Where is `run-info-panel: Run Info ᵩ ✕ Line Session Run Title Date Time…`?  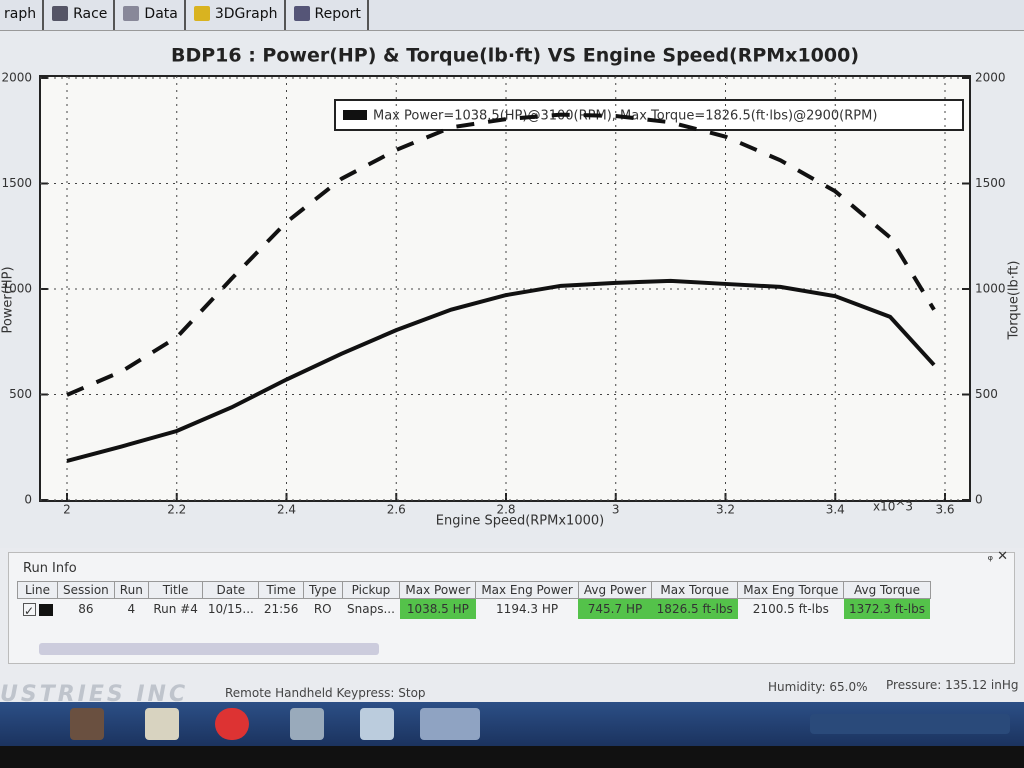
run-info-panel: Run Info ᵩ ✕ Line Session Run Title Date Time… is located at coordinates (511, 606).